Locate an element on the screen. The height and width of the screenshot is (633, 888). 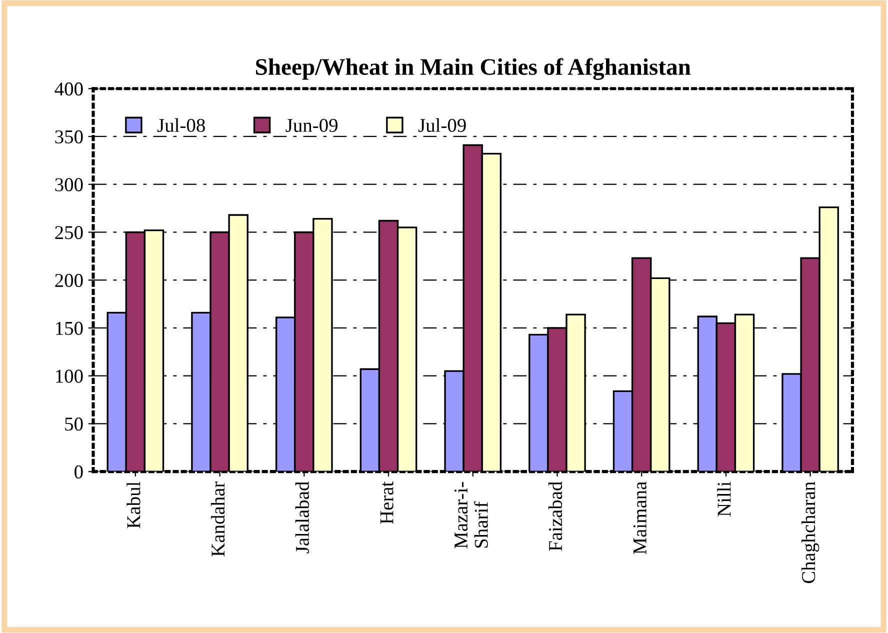
legend-label: Jul-09 is located at coordinates (442, 125).